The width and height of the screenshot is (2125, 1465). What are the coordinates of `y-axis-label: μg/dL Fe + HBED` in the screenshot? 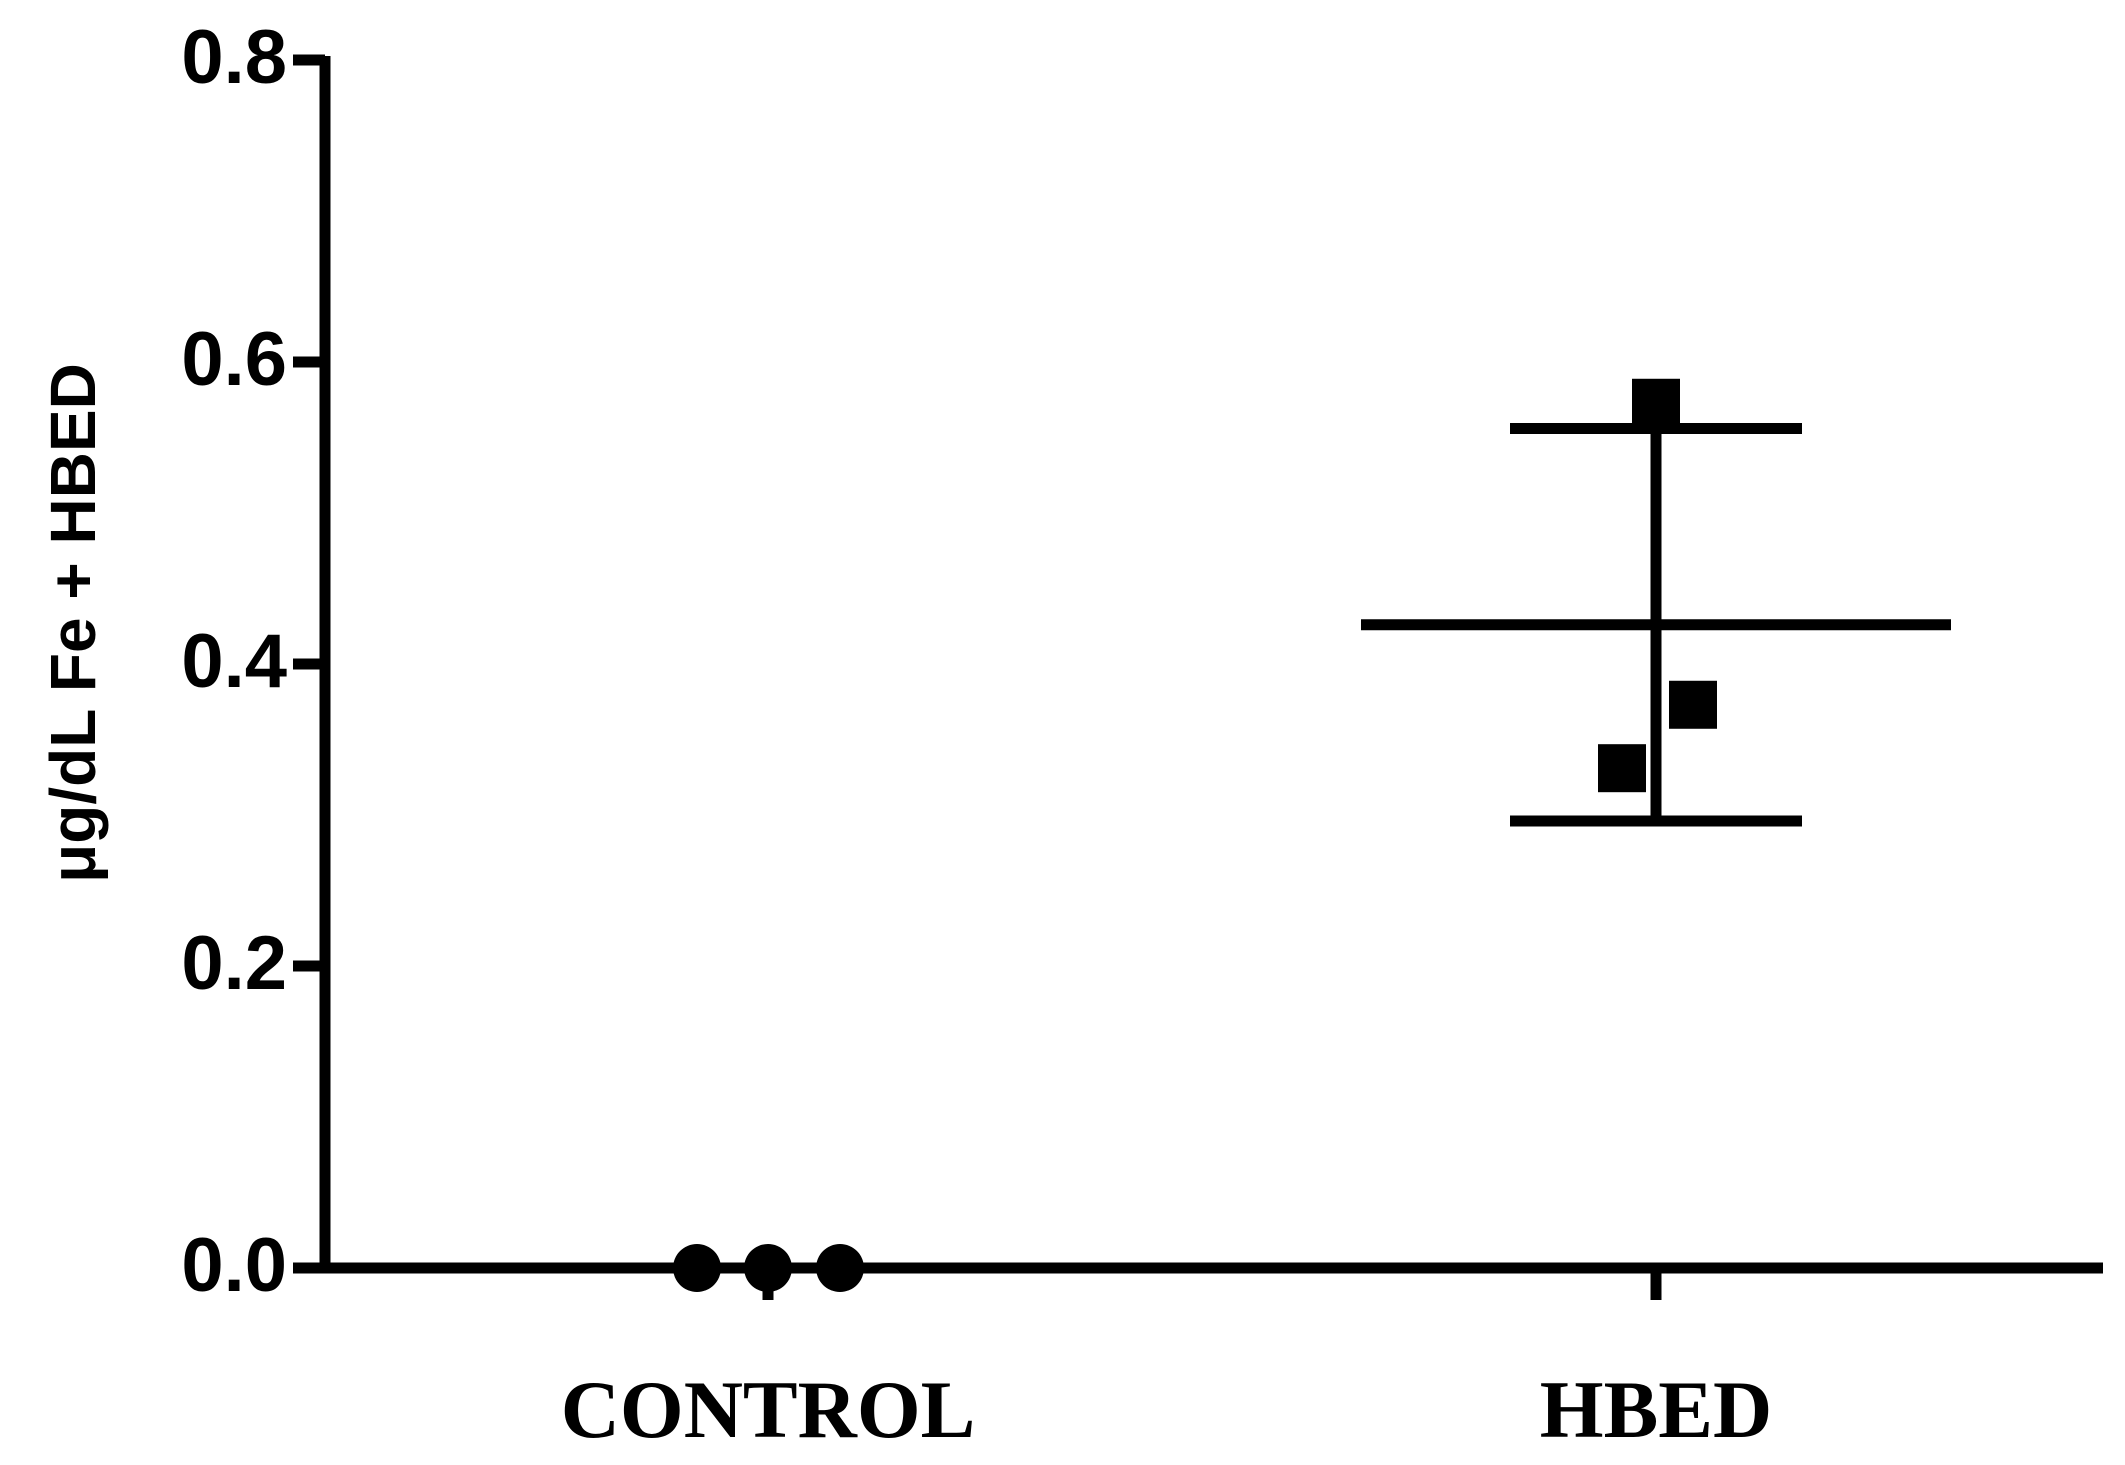 It's located at (73, 623).